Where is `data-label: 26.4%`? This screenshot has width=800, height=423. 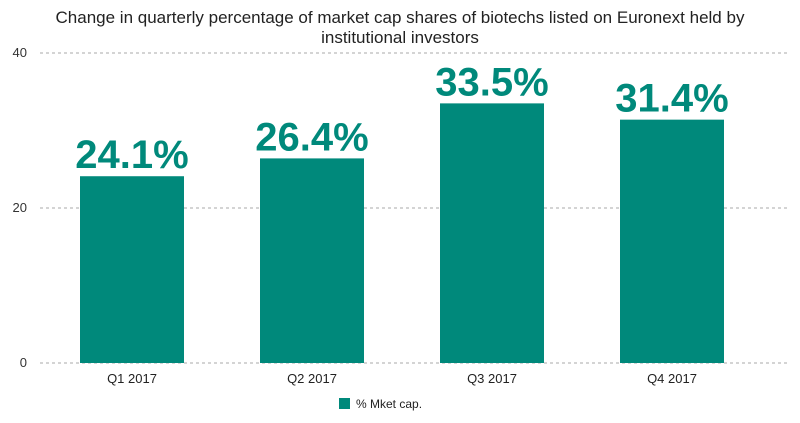
data-label: 26.4% is located at coordinates (311, 137).